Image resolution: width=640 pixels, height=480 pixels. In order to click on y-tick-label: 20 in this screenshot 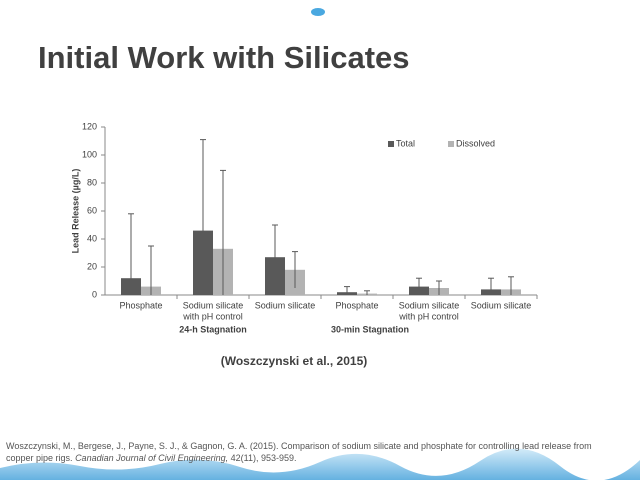, I will do `click(92, 266)`.